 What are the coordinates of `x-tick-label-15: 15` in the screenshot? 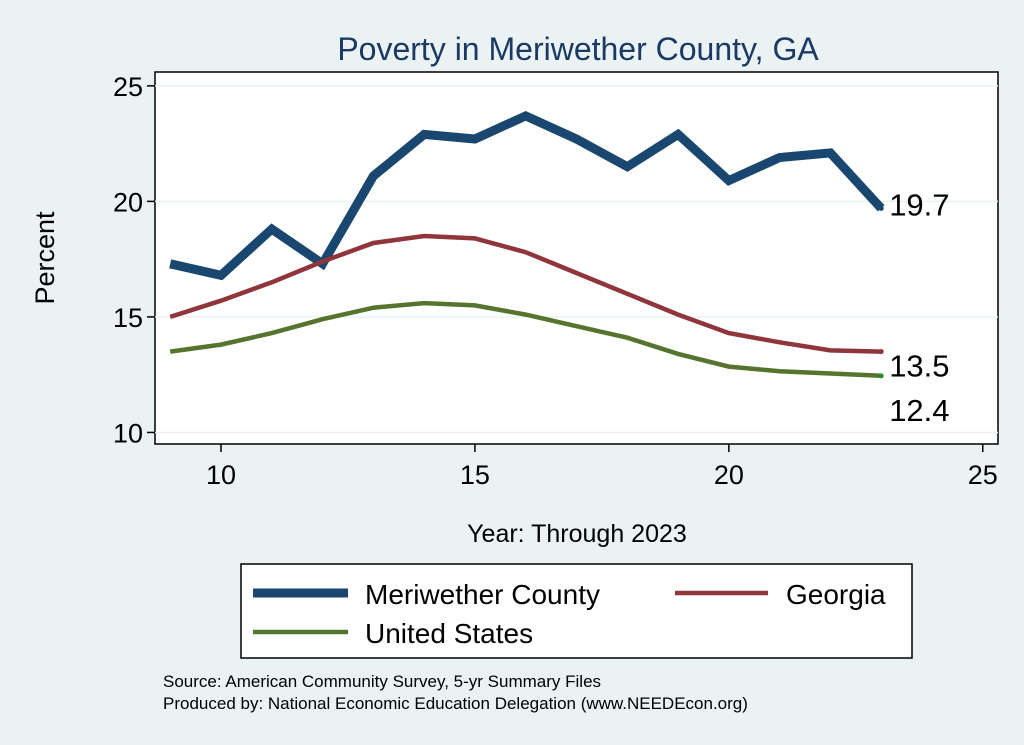 It's located at (475, 475).